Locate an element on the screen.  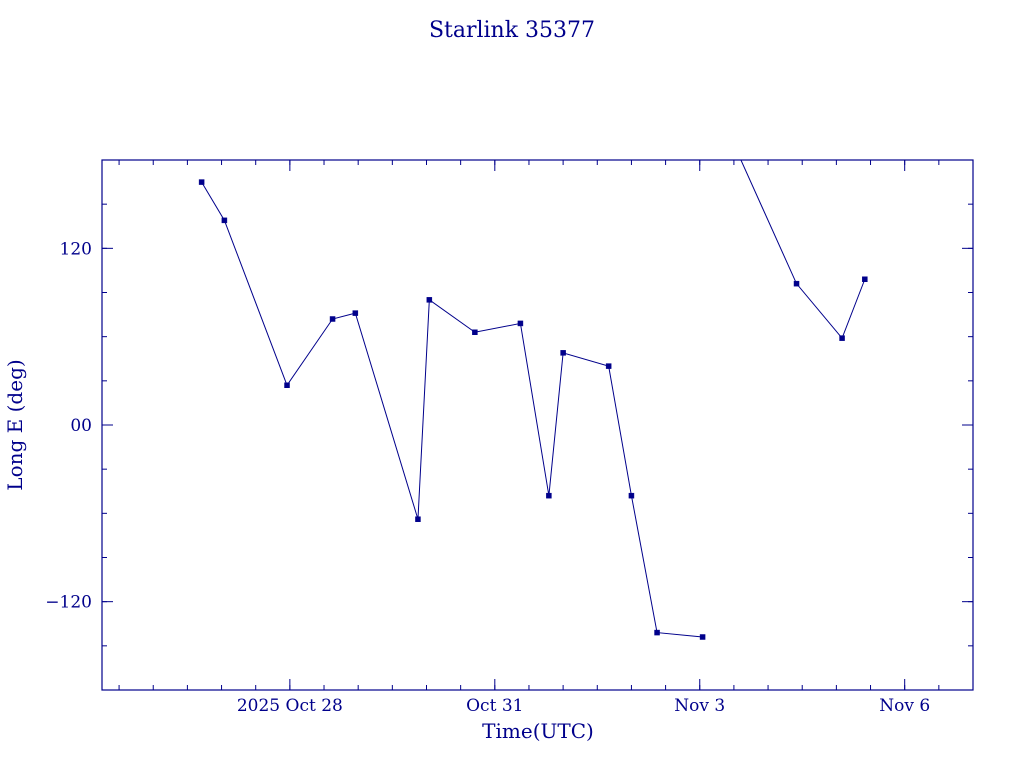
x-axis-label: Time(UTC) is located at coordinates (538, 731).